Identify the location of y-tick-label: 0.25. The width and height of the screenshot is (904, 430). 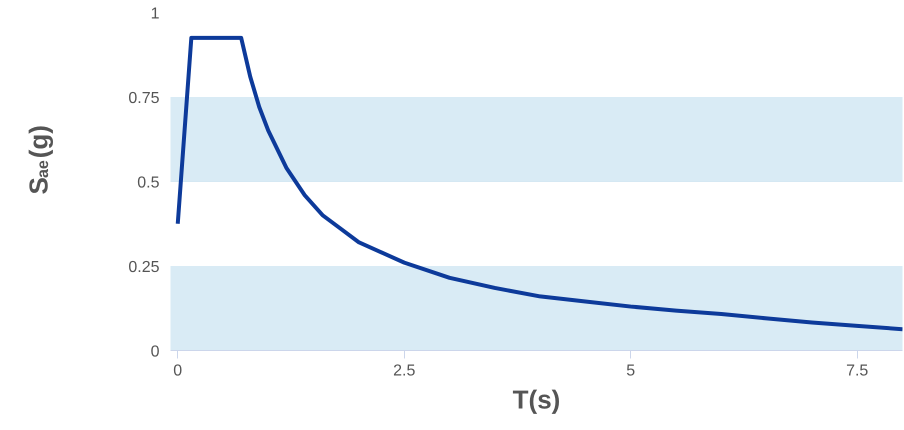
(144, 267).